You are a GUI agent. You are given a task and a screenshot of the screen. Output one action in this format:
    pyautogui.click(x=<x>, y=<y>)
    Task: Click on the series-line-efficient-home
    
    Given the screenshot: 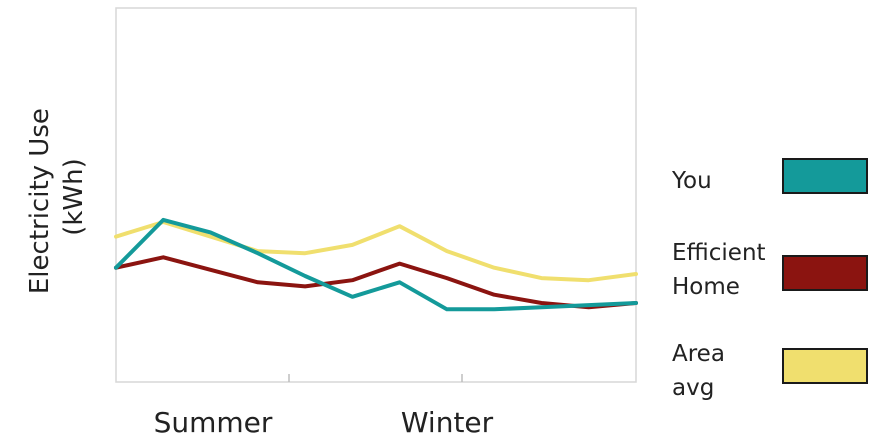 What is the action you would take?
    pyautogui.click(x=376, y=282)
    